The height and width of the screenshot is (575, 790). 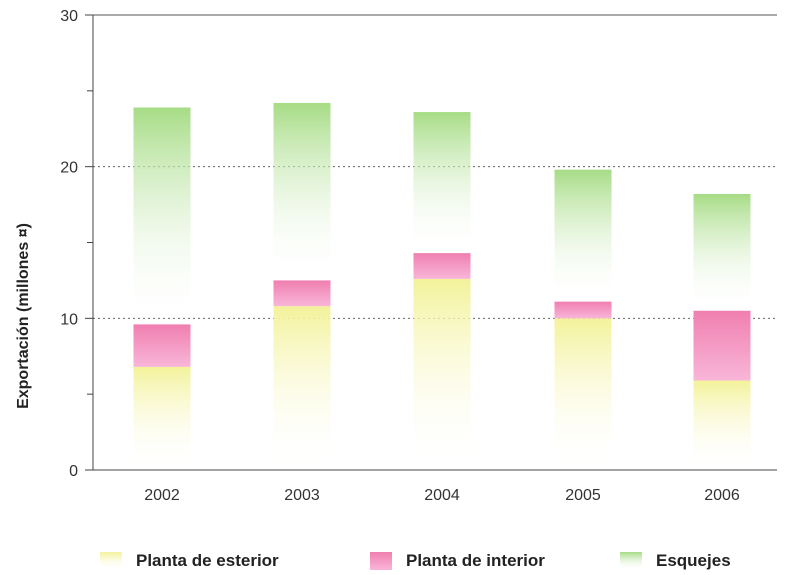 What do you see at coordinates (23, 316) in the screenshot?
I see `y-axis-title: Exportación (millones ¤)` at bounding box center [23, 316].